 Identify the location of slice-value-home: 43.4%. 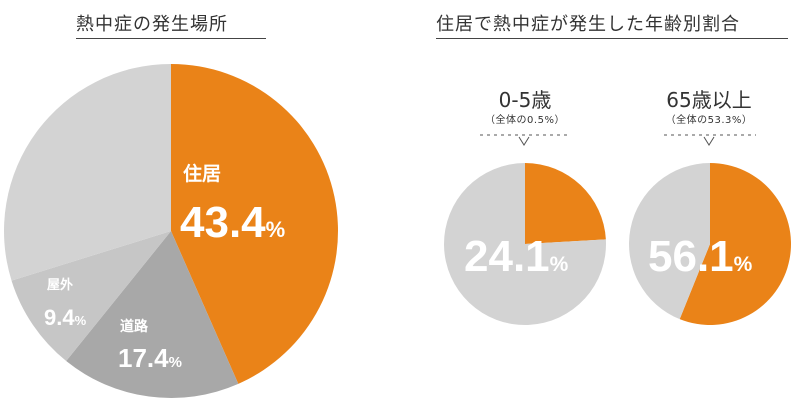
(232, 222).